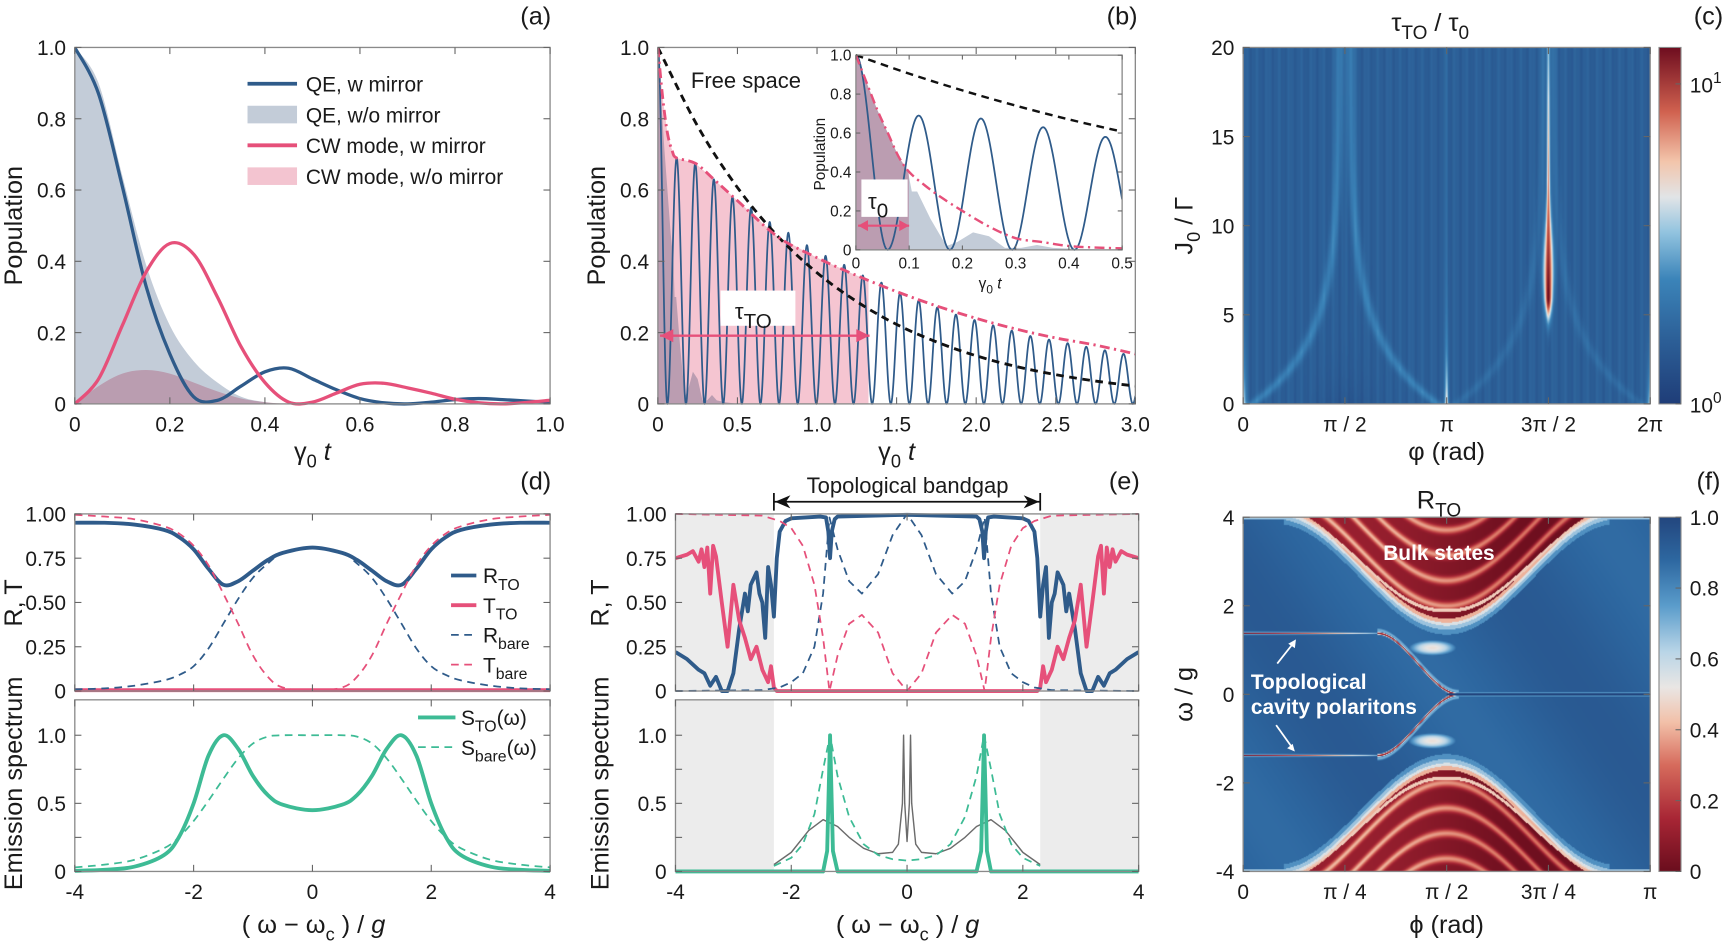 The width and height of the screenshot is (1725, 942). I want to click on plot-area-e-bottom, so click(907, 786).